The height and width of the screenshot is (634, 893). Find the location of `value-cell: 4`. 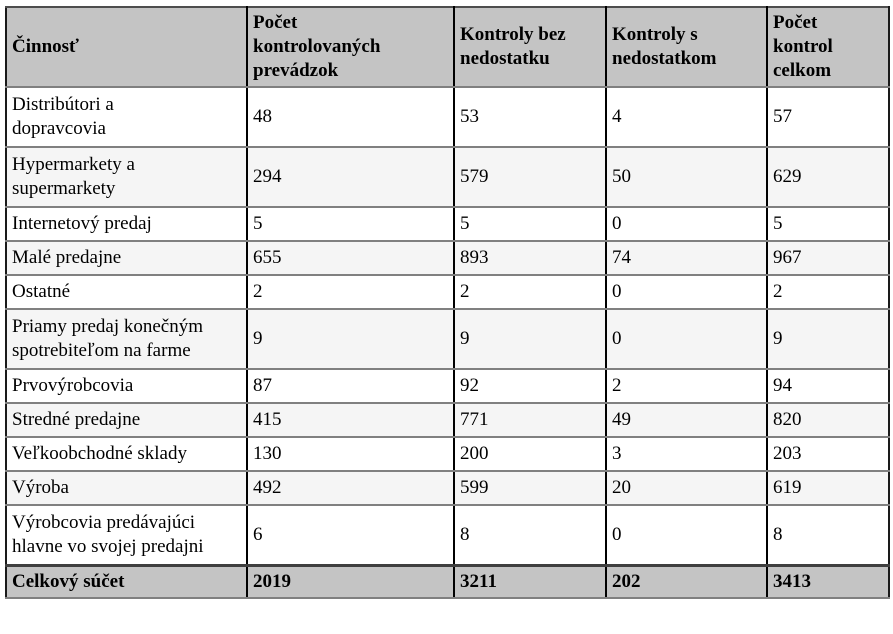

value-cell: 4 is located at coordinates (687, 117).